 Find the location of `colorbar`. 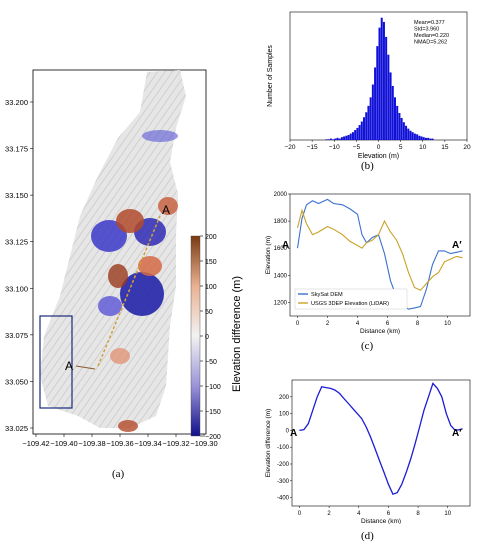

colorbar is located at coordinates (195, 336).